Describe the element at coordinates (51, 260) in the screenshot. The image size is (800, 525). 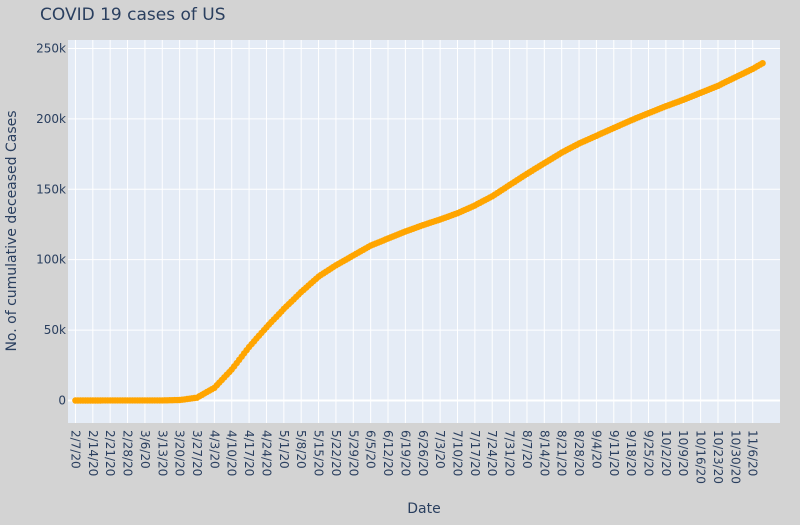
I see `y-tick-label: 100k` at that location.